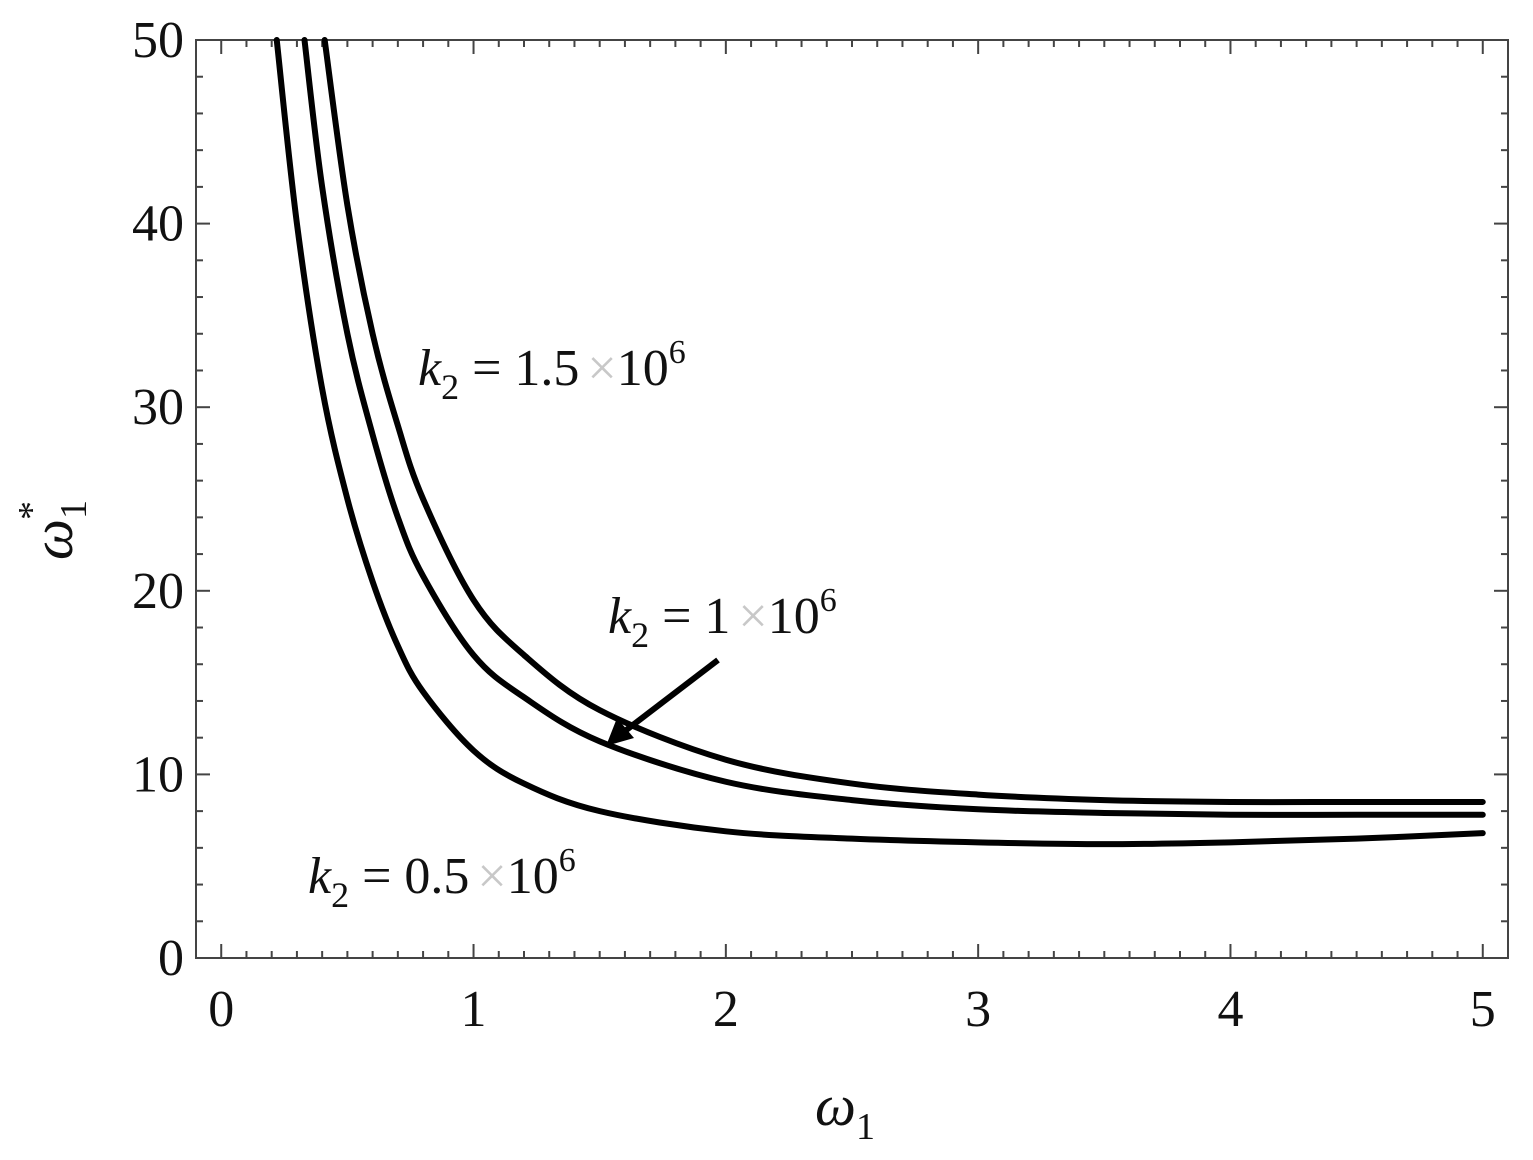  What do you see at coordinates (1230, 1009) in the screenshot?
I see `x-tick-label: 4` at bounding box center [1230, 1009].